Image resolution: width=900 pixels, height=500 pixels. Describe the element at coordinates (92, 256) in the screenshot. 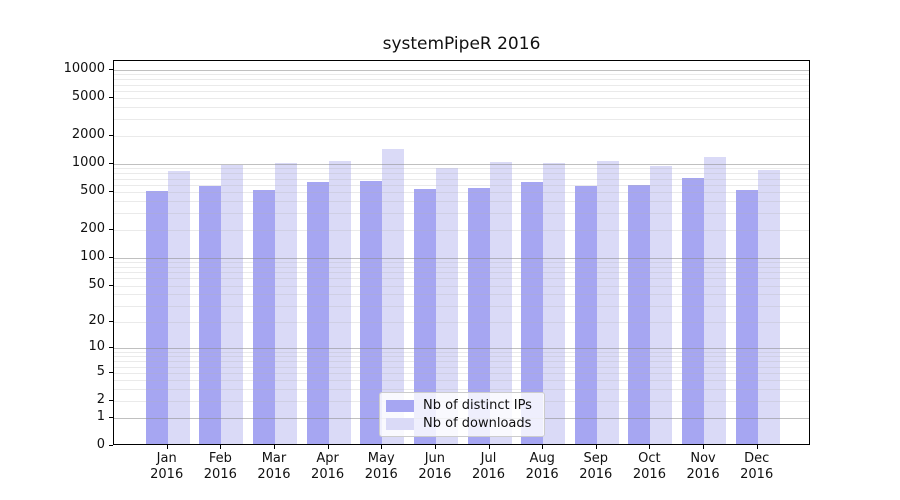

I see `y-axis-tick-label: 100` at that location.